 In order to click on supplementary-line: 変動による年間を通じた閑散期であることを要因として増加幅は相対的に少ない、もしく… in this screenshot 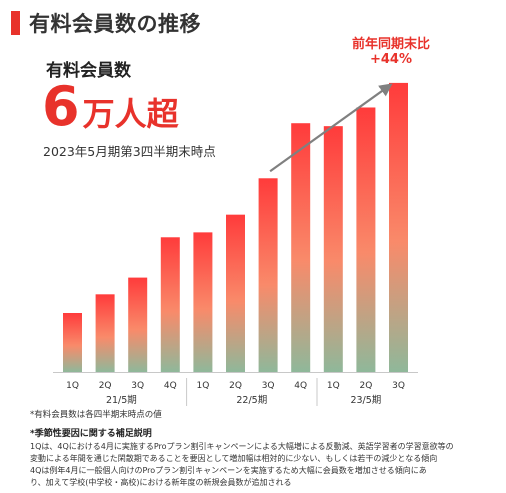, I will do `click(234, 458)`.